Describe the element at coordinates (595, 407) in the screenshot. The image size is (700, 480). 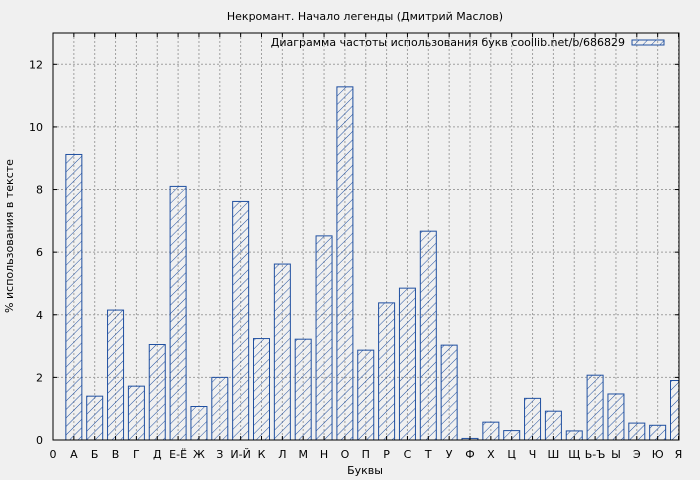
I see `bar-Ь-Ъ` at that location.